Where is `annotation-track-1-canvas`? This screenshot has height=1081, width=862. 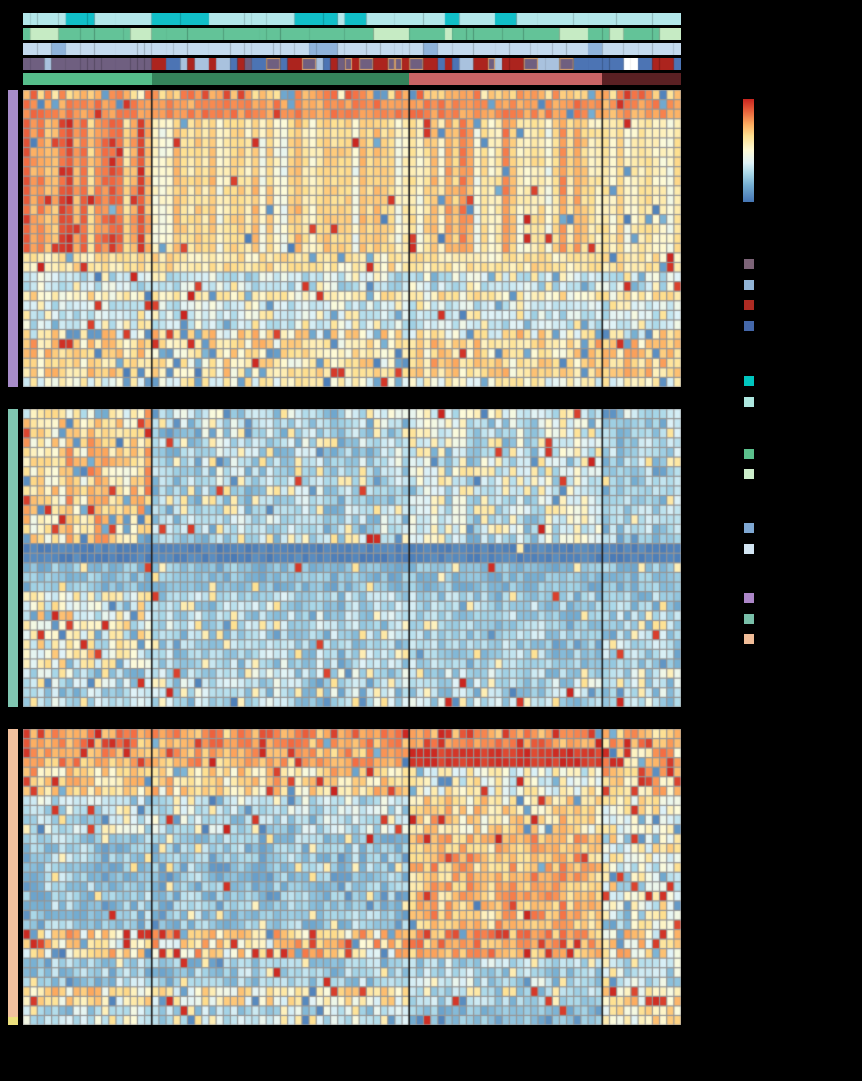
annotation-track-1-canvas is located at coordinates (352, 19).